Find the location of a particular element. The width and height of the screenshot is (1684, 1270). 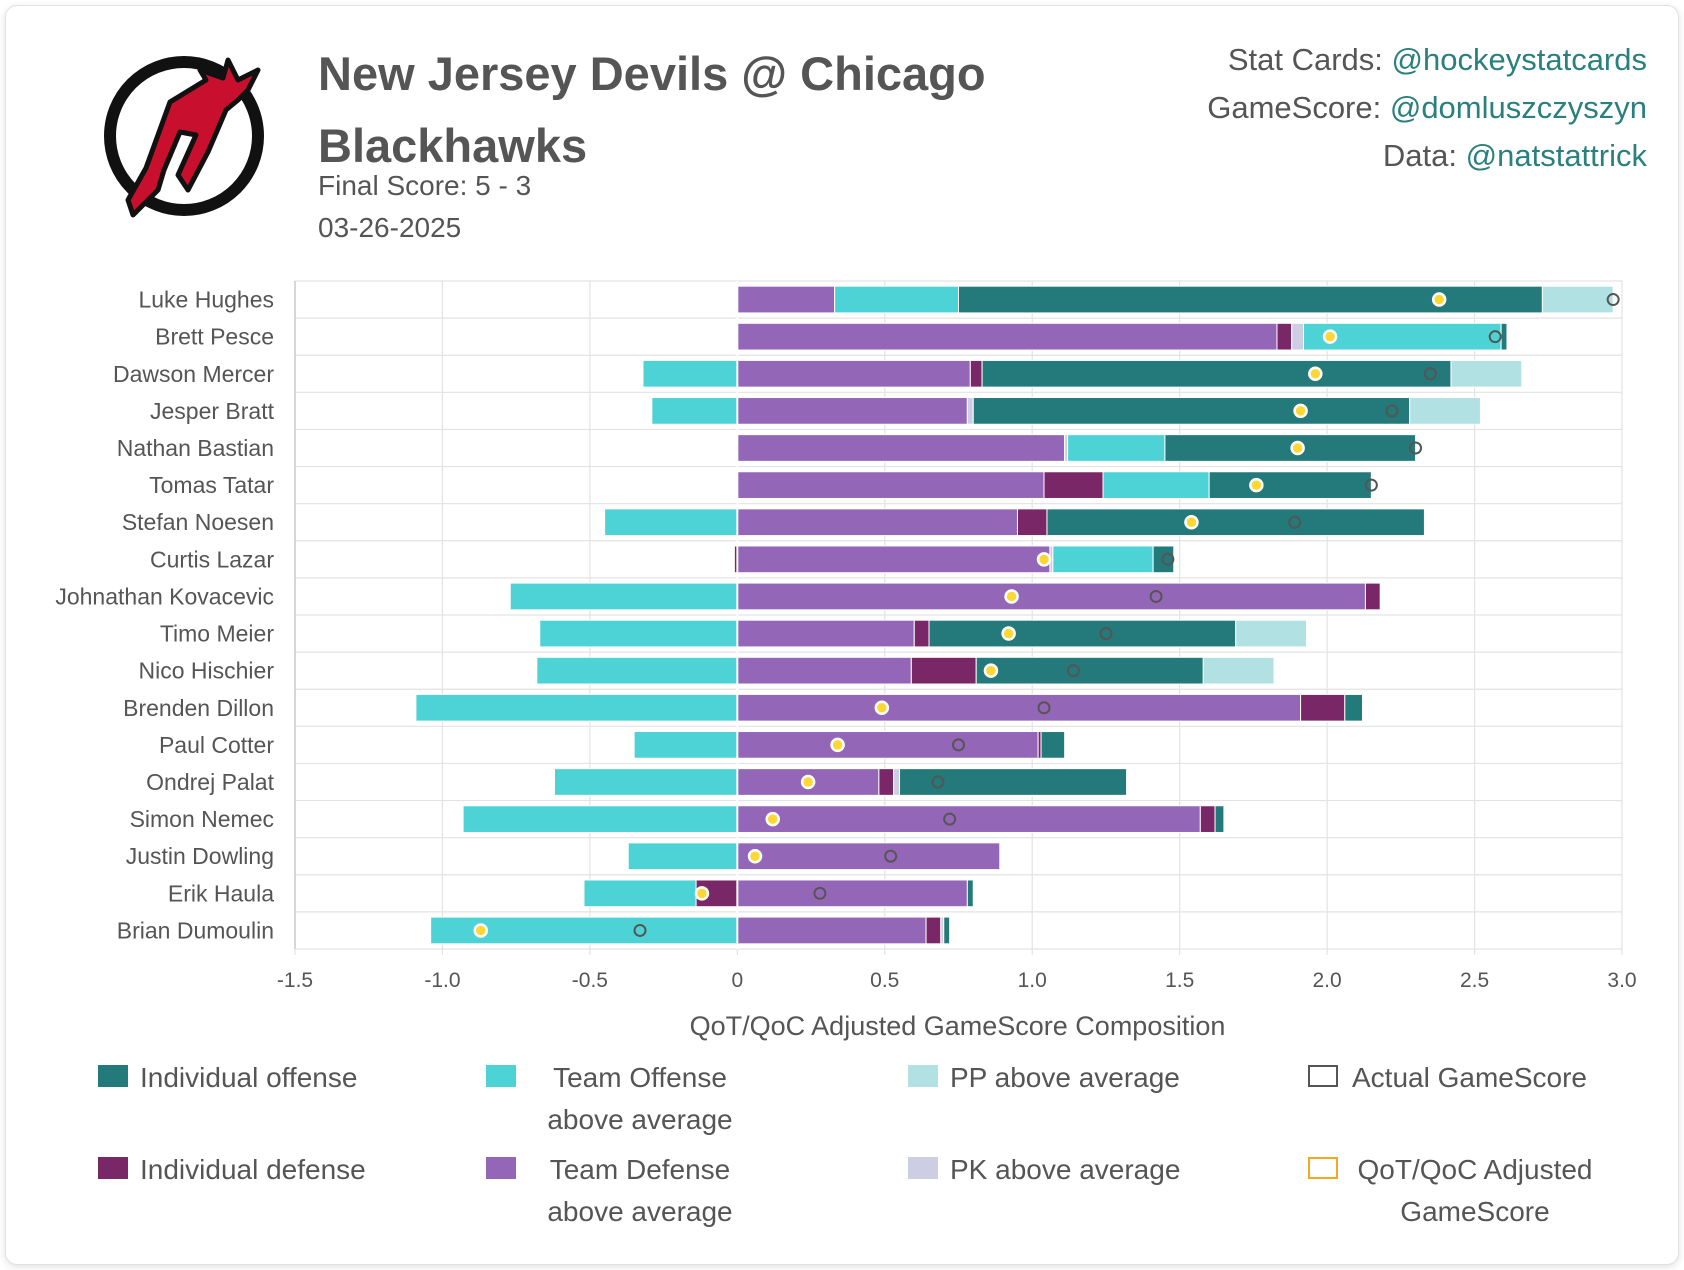

credit-line-stat-cards: Stat Cards: @hockeystatcards is located at coordinates (1437, 59).